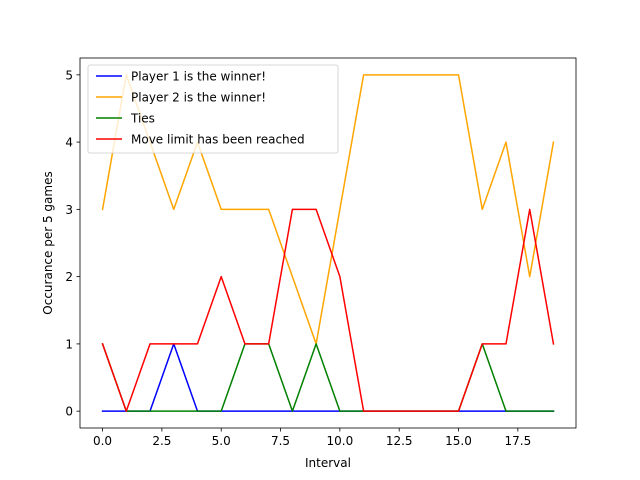 The width and height of the screenshot is (640, 480). Describe the element at coordinates (198, 98) in the screenshot. I see `legend-label: Player 2 is the winner!` at that location.